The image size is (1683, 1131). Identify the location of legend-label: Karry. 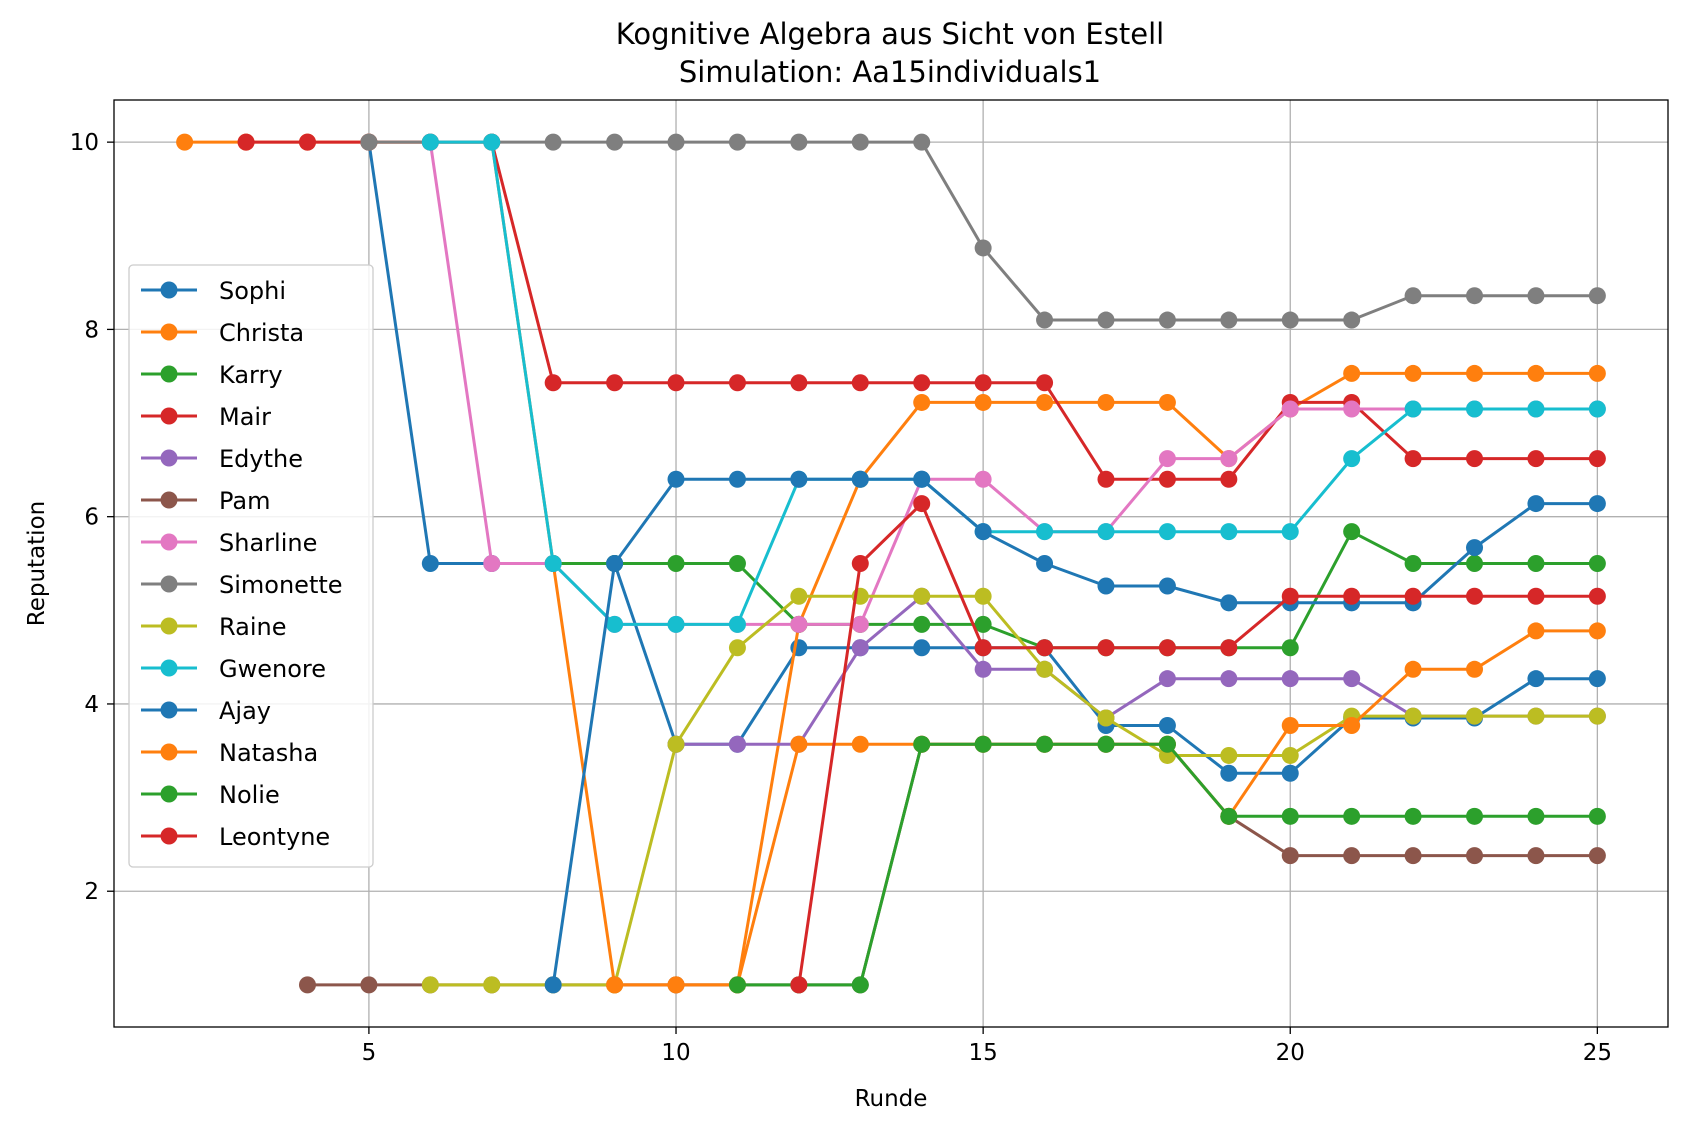
(251, 375).